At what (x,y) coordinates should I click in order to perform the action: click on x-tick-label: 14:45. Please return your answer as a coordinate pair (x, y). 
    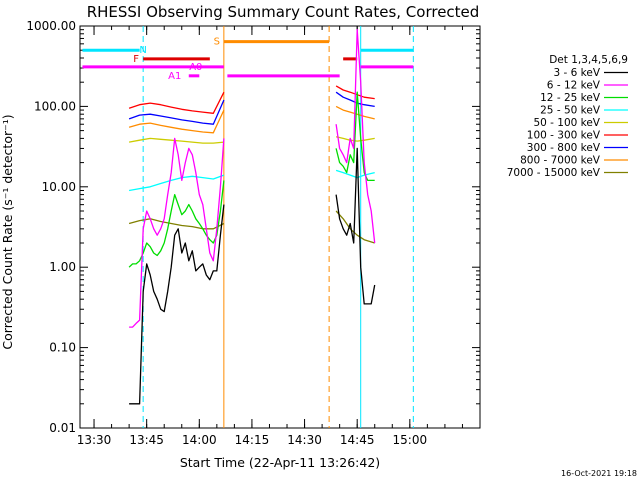
    Looking at the image, I should click on (357, 440).